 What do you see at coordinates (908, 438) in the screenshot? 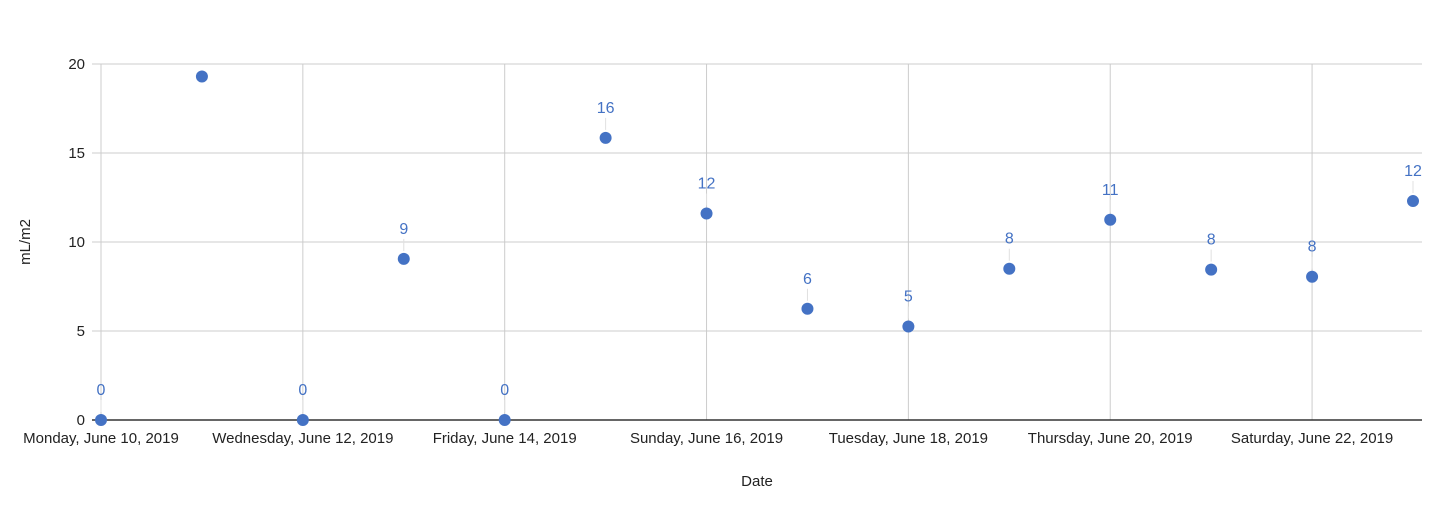
I see `x-tick-label: Tuesday, June 18, 2019` at bounding box center [908, 438].